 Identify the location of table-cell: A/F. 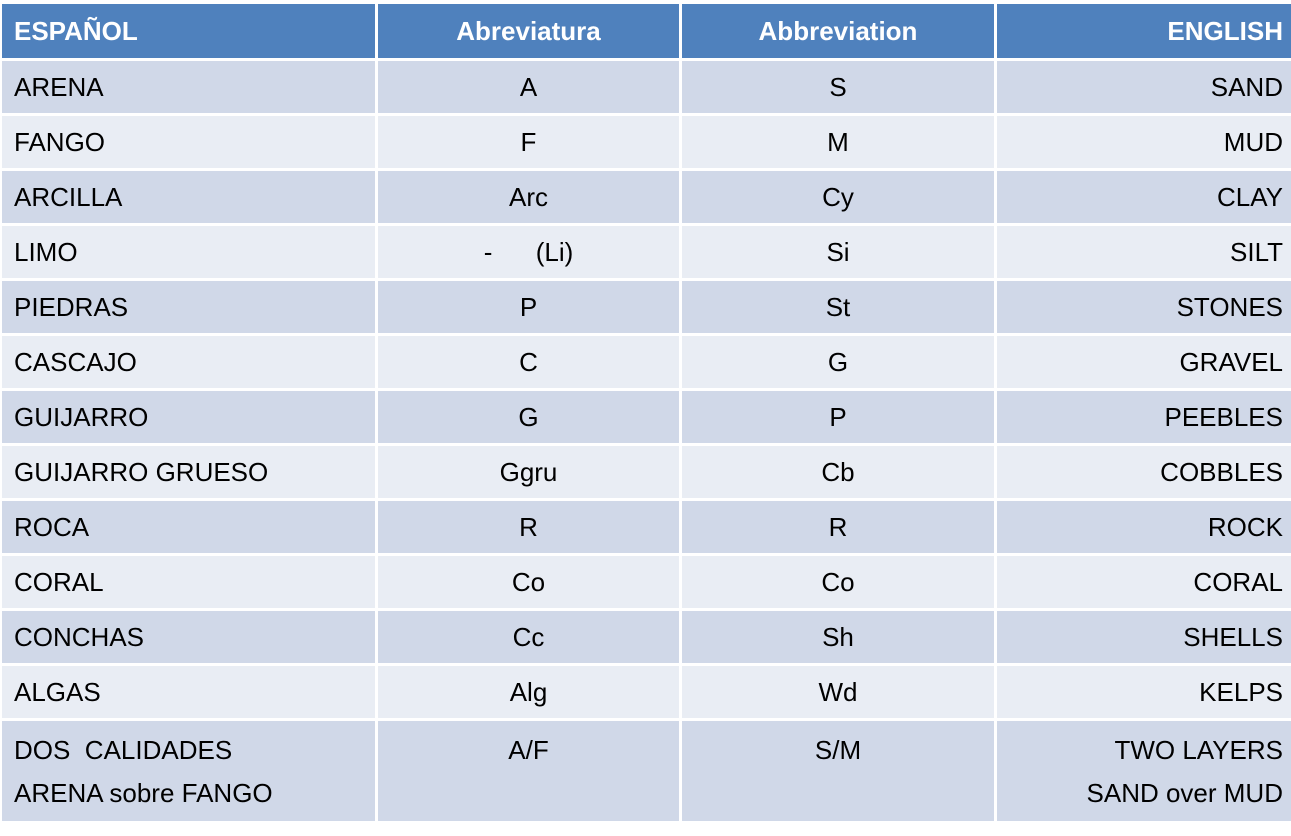
(528, 771).